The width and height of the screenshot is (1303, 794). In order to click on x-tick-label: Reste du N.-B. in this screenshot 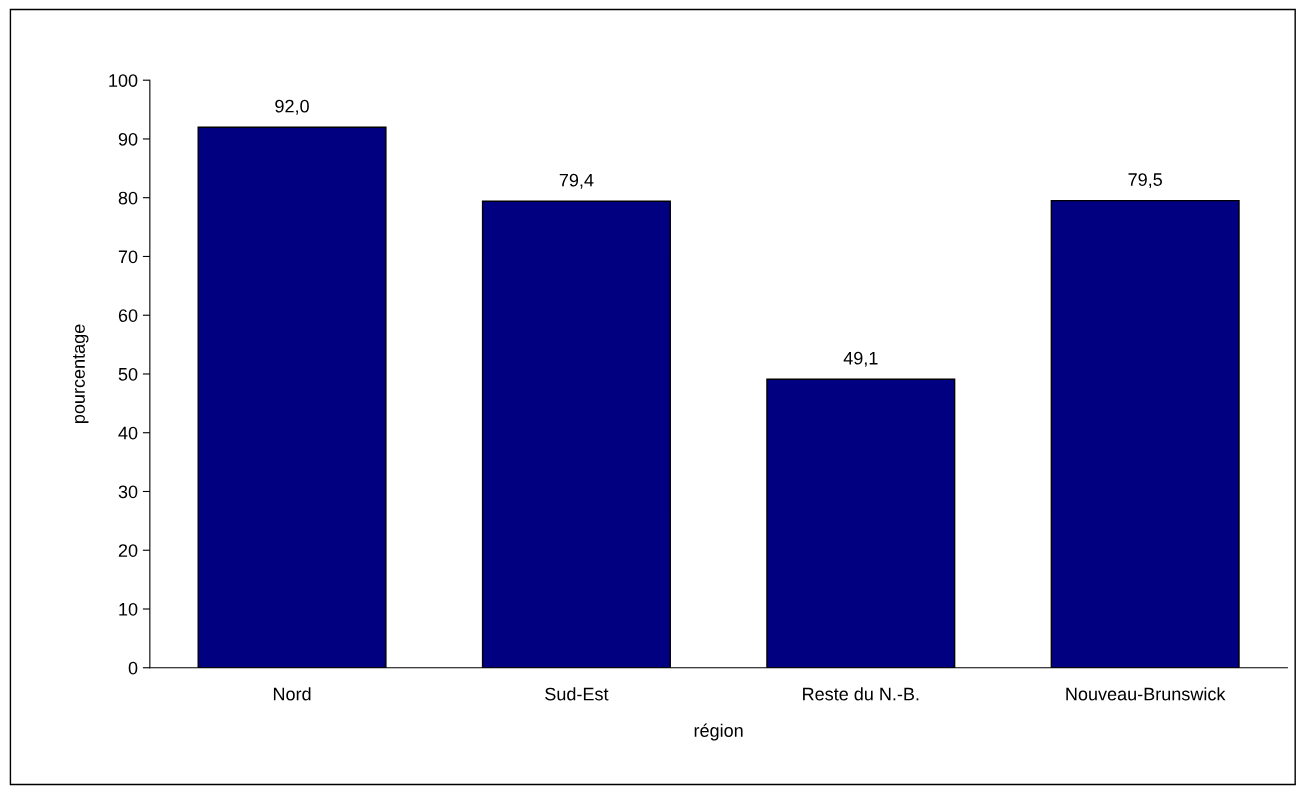, I will do `click(861, 694)`.